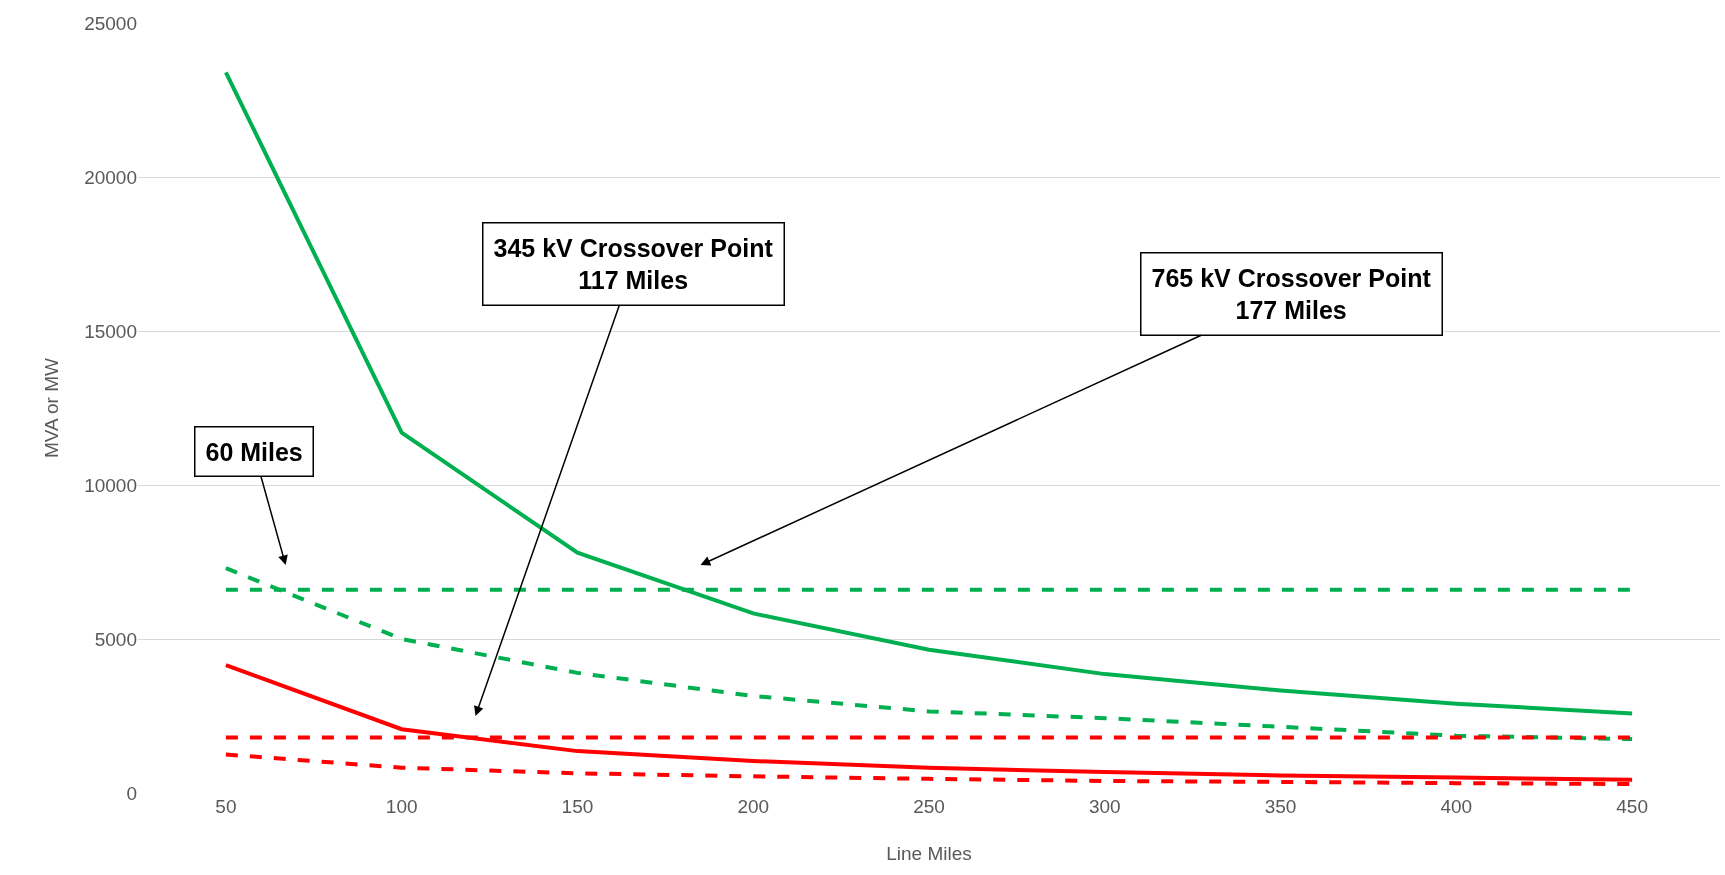  I want to click on x-axis-title: Line Miles, so click(929, 853).